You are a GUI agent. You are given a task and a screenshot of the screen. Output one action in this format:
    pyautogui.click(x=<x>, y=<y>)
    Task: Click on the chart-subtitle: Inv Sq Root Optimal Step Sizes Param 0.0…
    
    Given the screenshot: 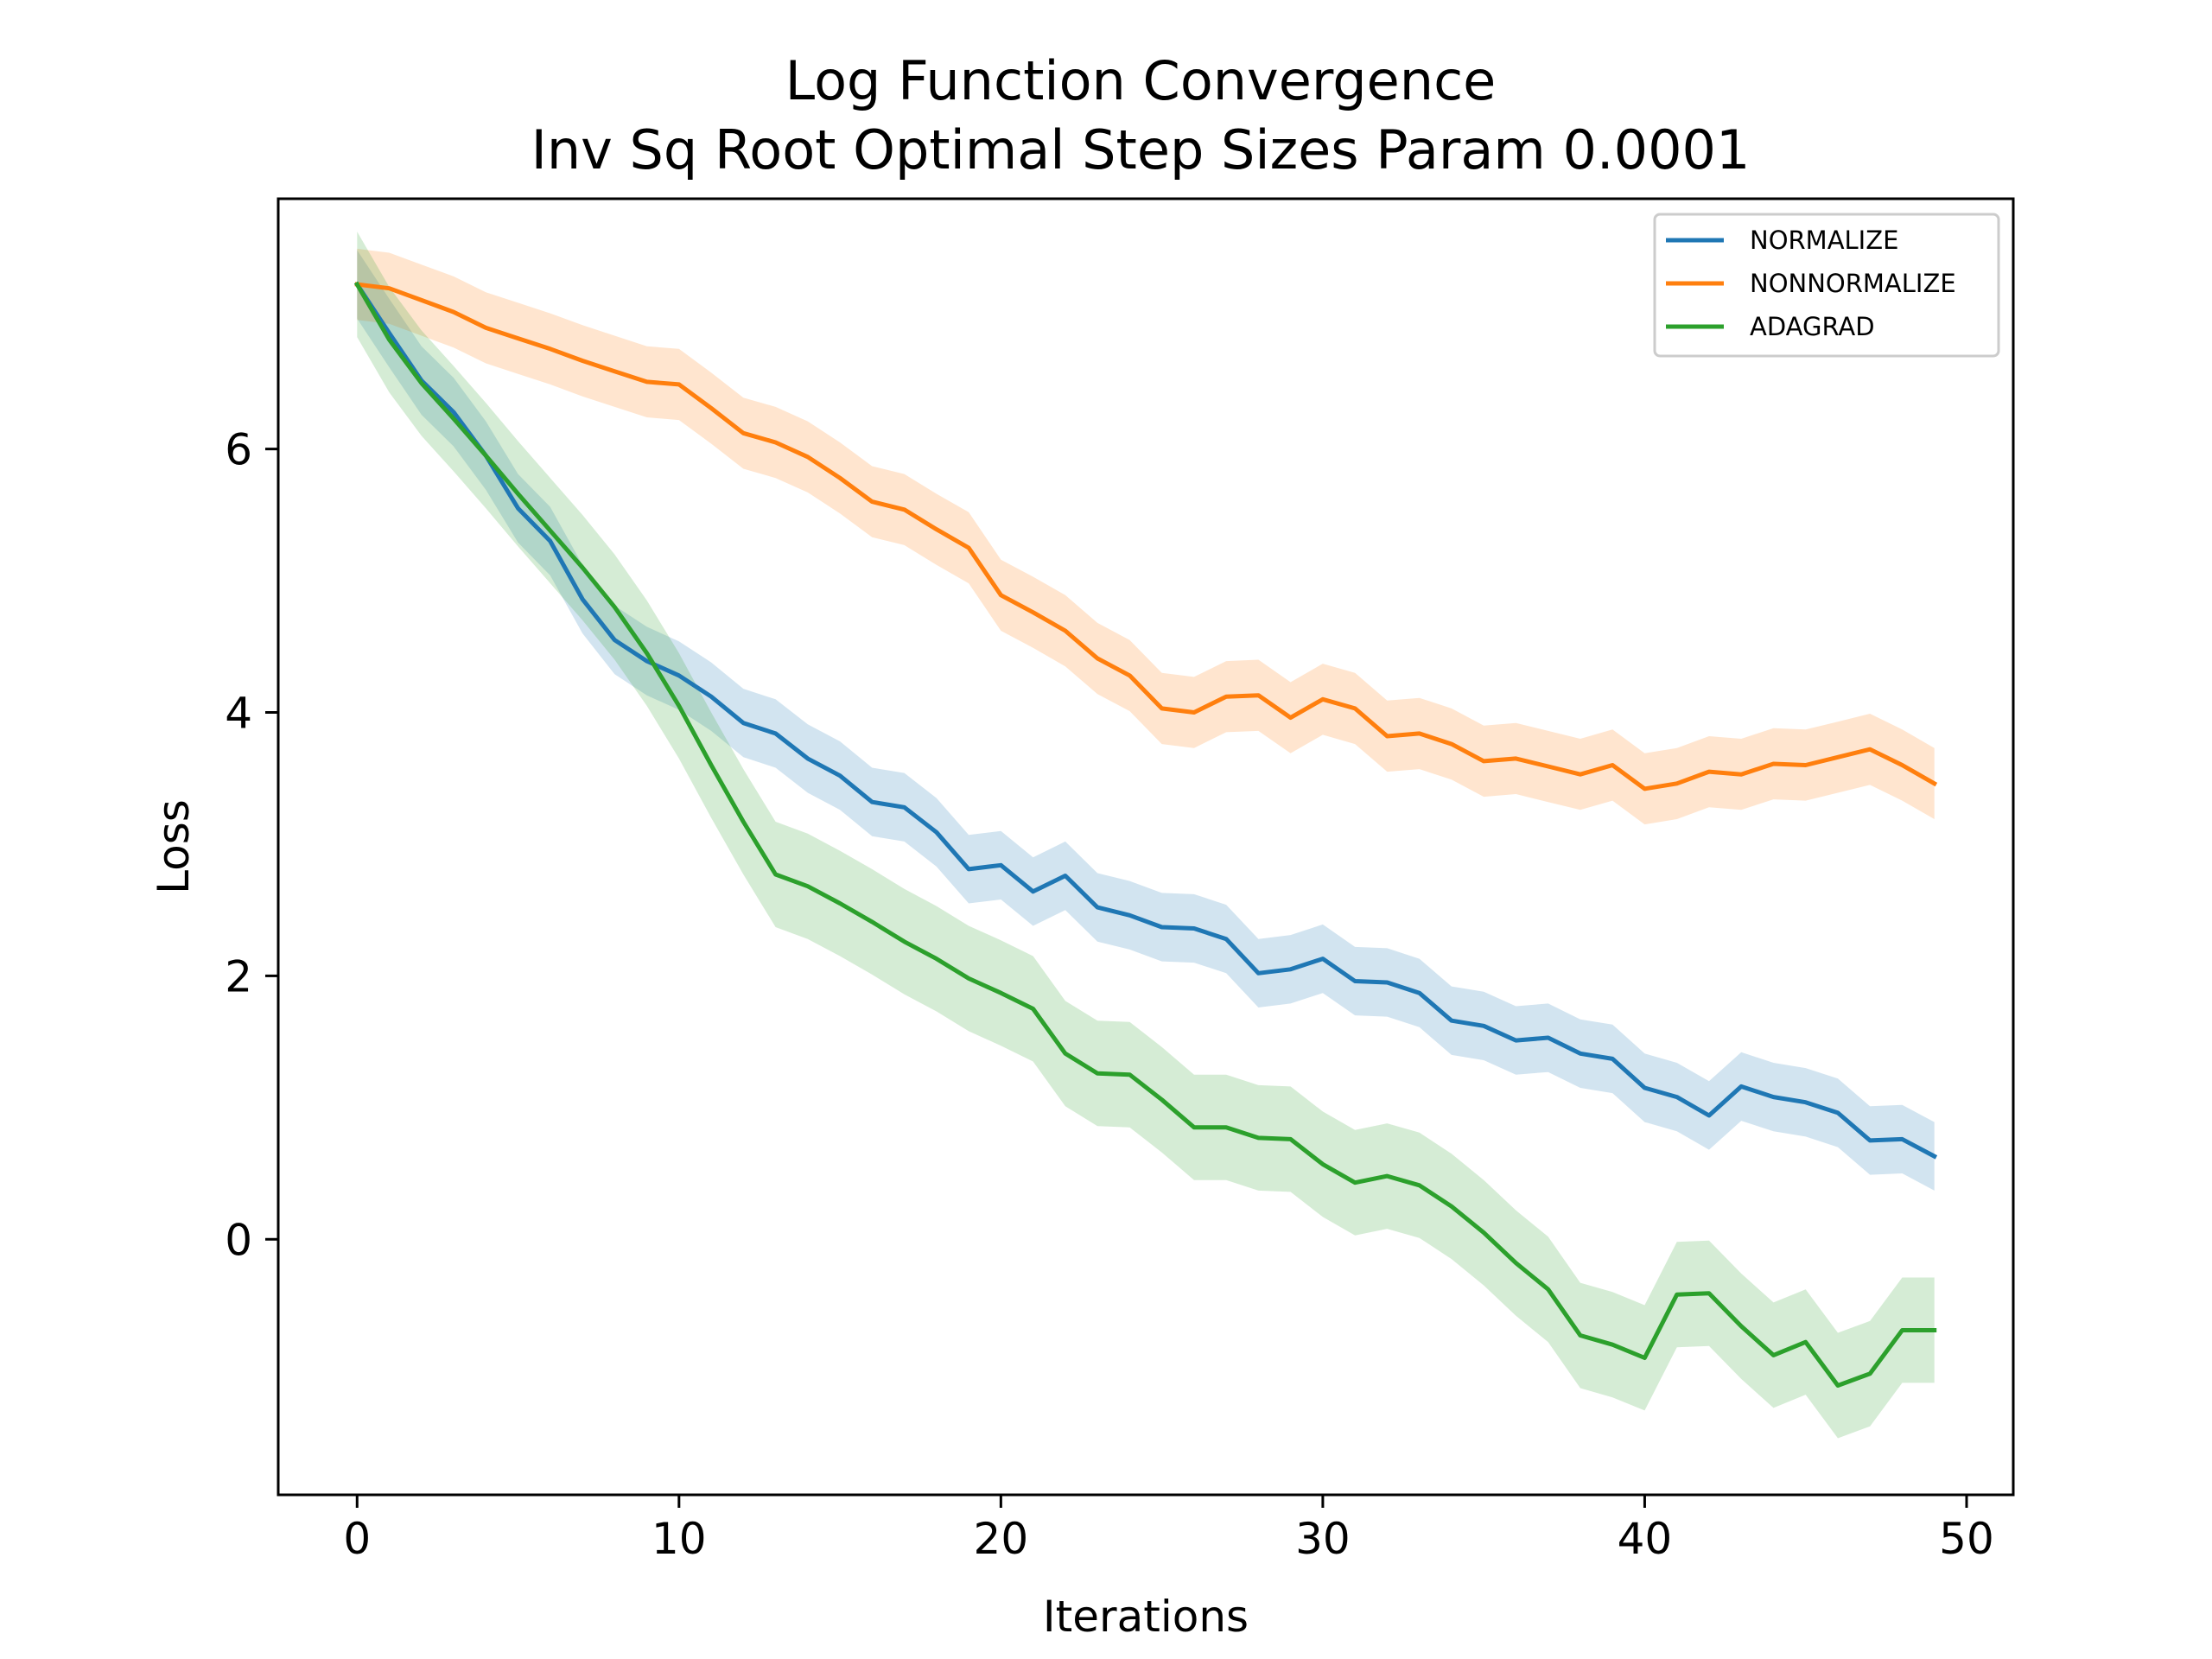 What is the action you would take?
    pyautogui.click(x=1141, y=149)
    